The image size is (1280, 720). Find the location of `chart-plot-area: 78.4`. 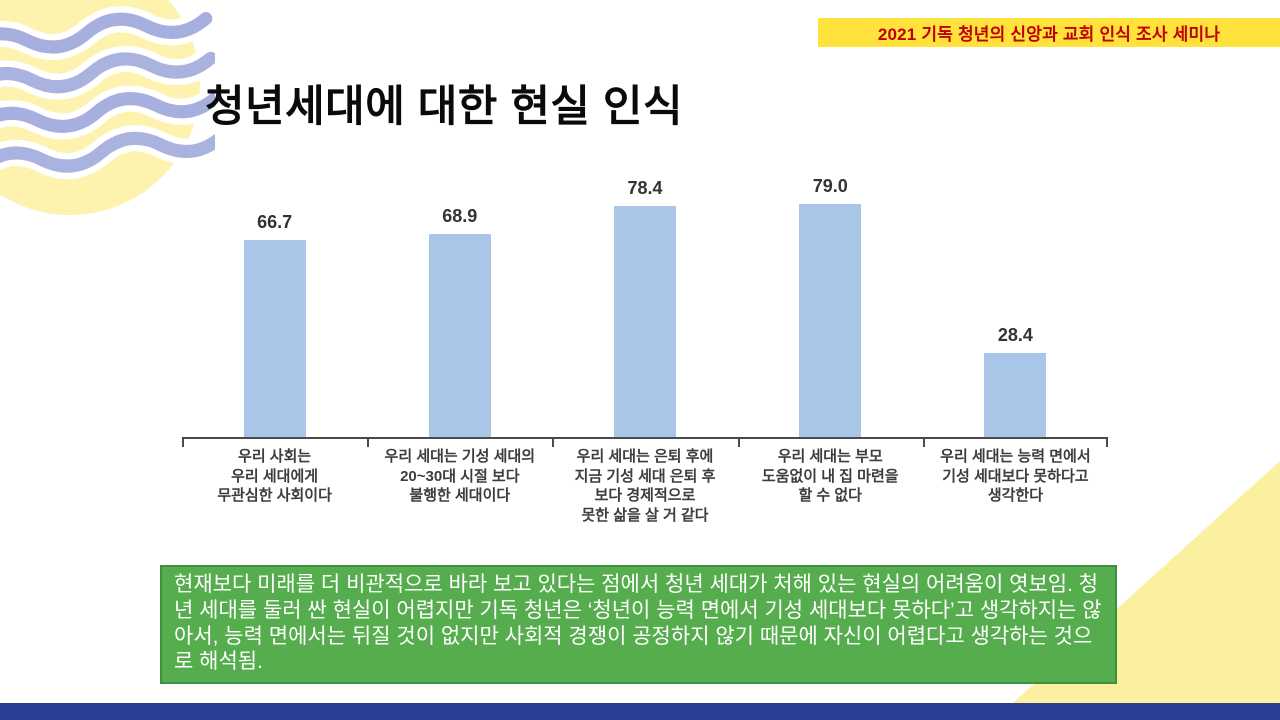

chart-plot-area: 78.4 is located at coordinates (644, 289).